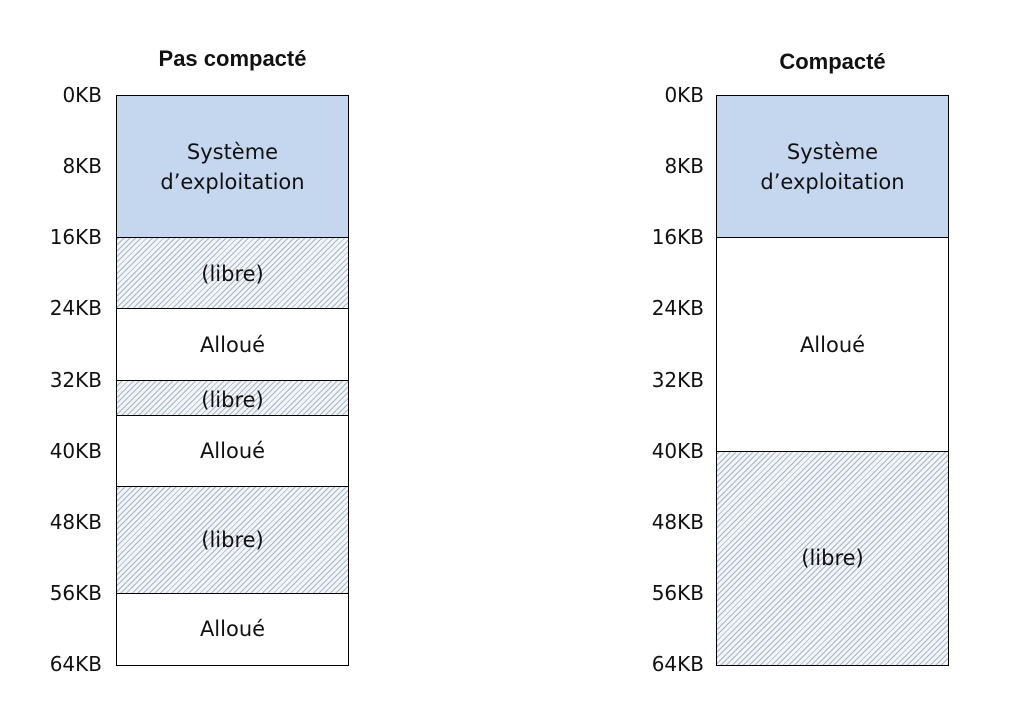 The image size is (1017, 707). Describe the element at coordinates (832, 61) in the screenshot. I see `diagram-title: Compacté` at that location.